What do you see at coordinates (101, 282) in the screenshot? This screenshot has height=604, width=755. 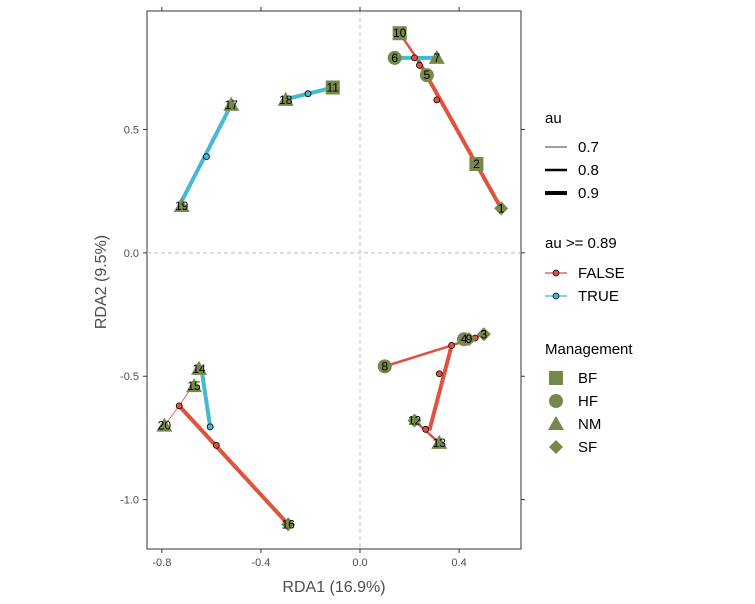 I see `y-axis-title: RDA2 (9.5%)` at bounding box center [101, 282].